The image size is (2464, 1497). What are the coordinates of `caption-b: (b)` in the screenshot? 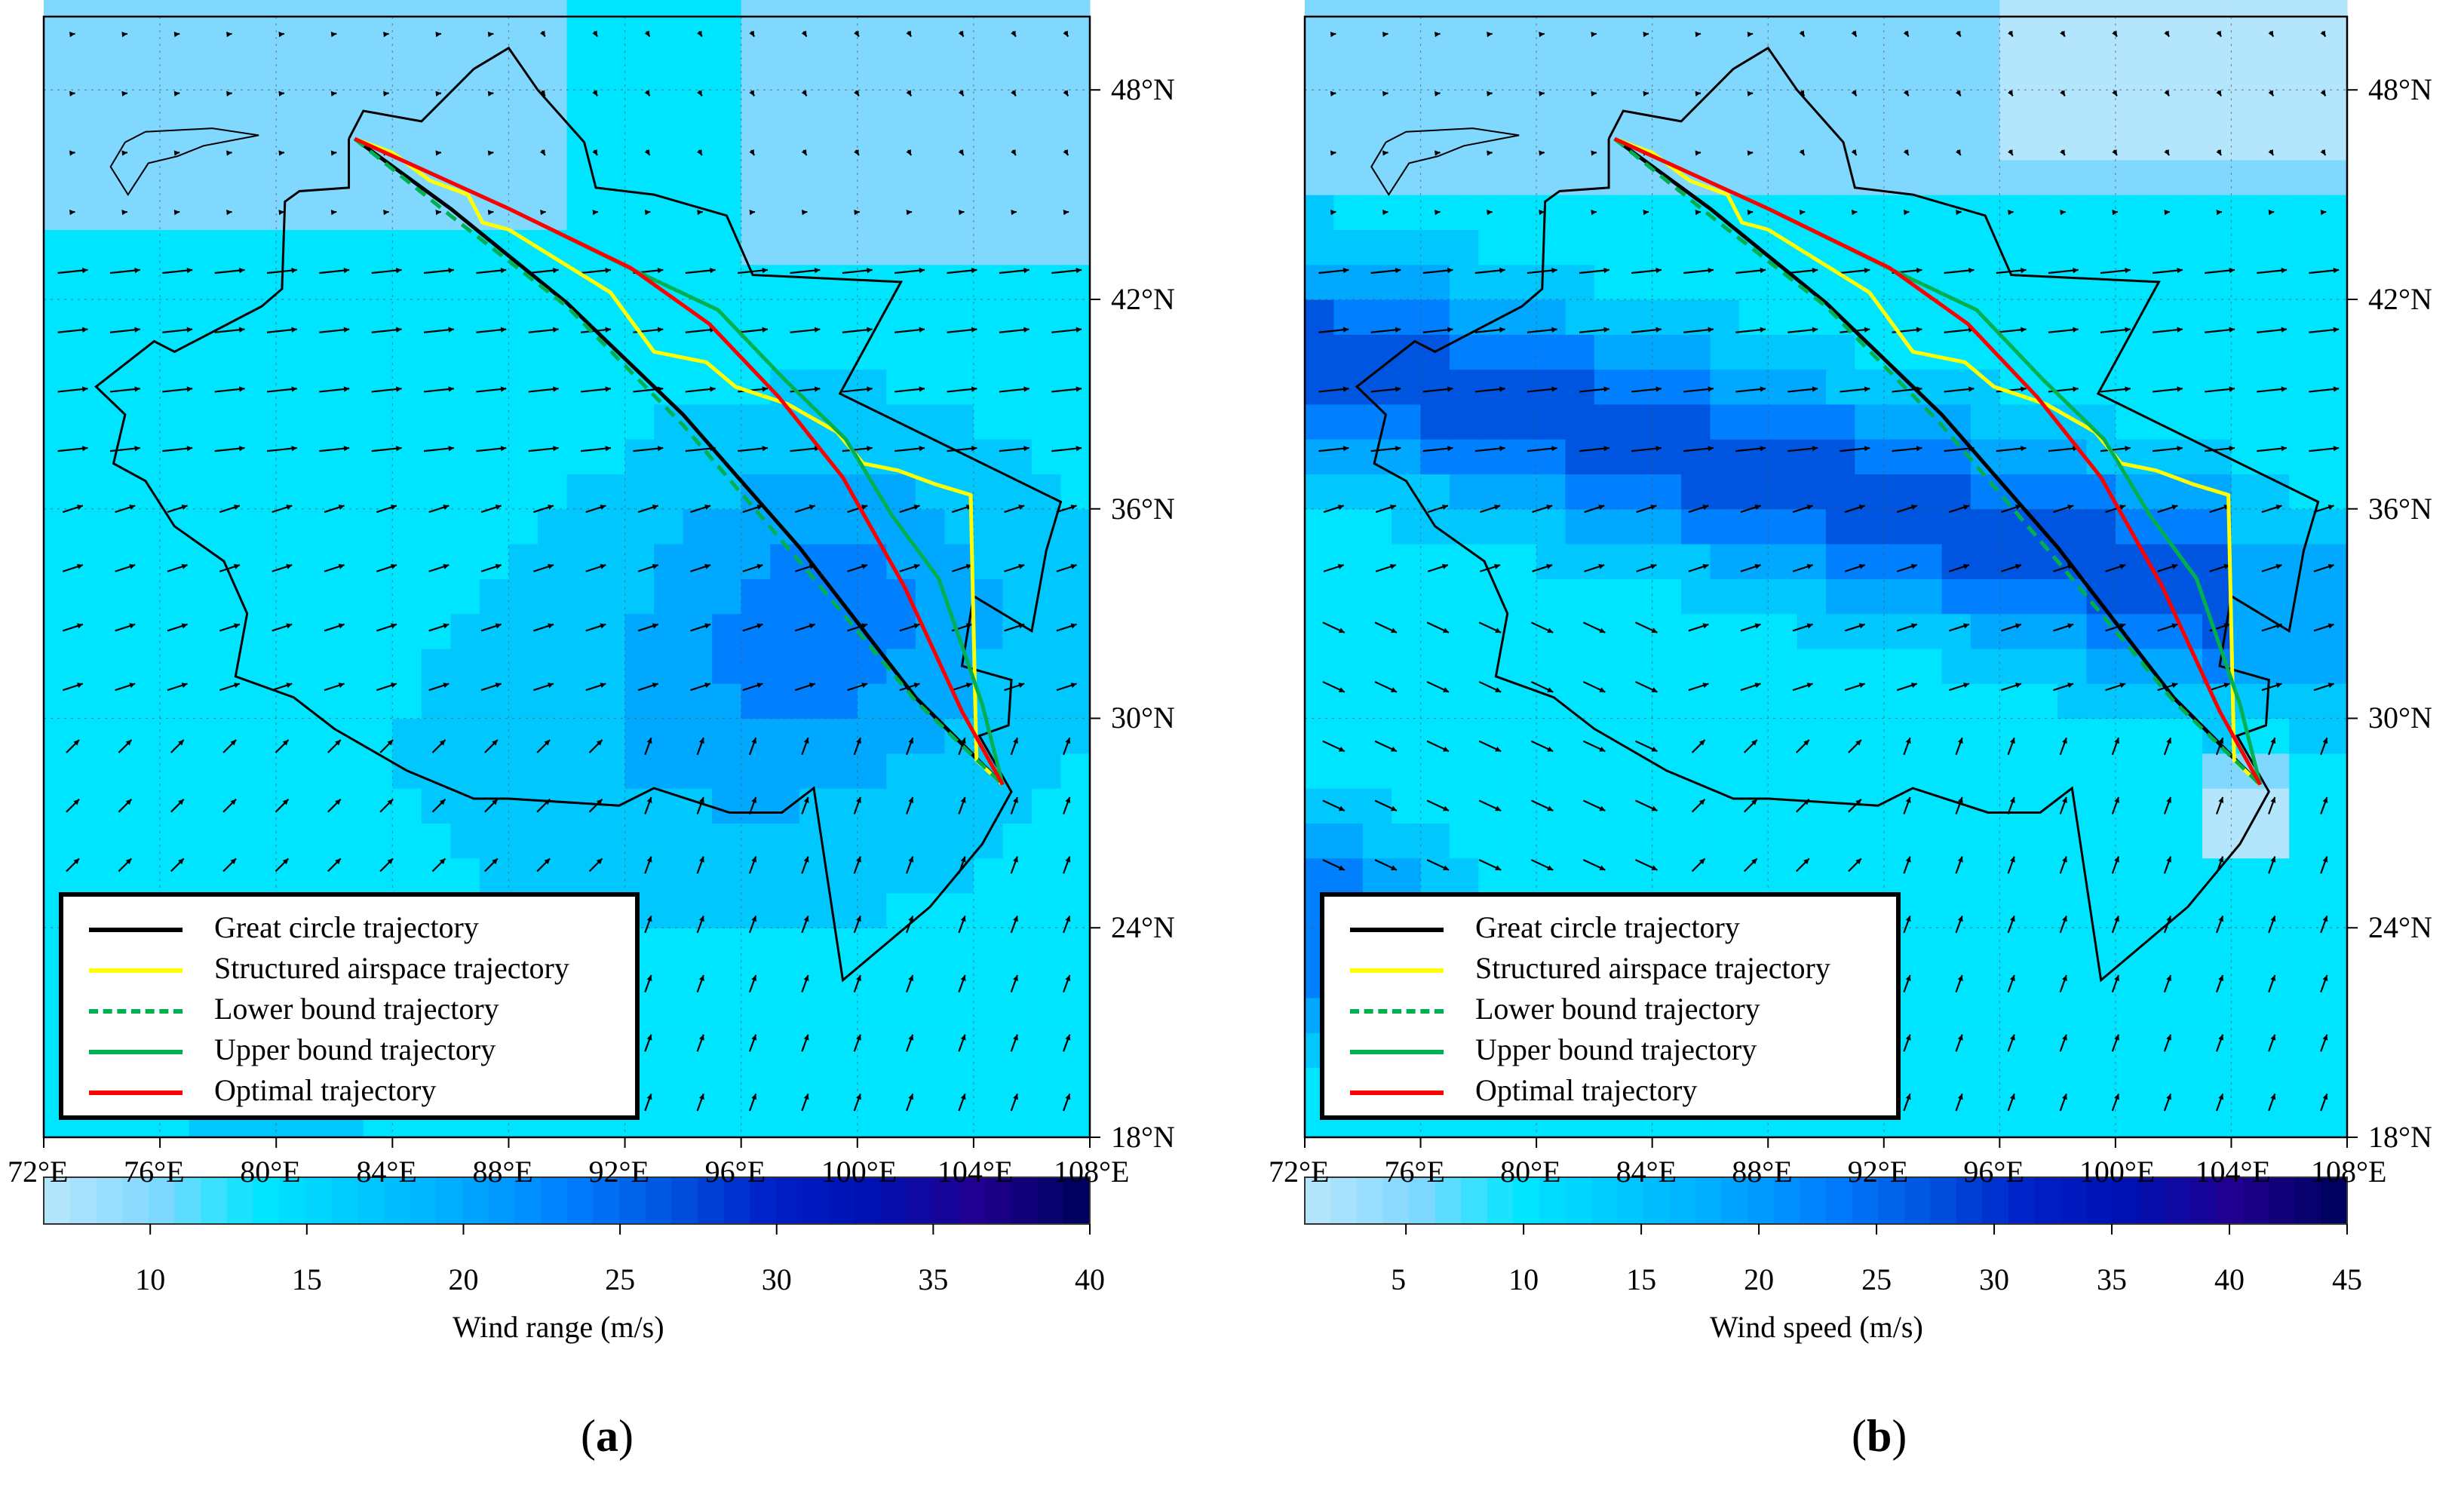 It's located at (1879, 1436).